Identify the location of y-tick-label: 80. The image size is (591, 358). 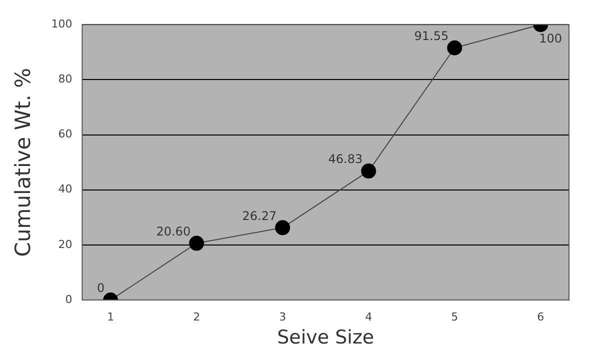
(65, 79).